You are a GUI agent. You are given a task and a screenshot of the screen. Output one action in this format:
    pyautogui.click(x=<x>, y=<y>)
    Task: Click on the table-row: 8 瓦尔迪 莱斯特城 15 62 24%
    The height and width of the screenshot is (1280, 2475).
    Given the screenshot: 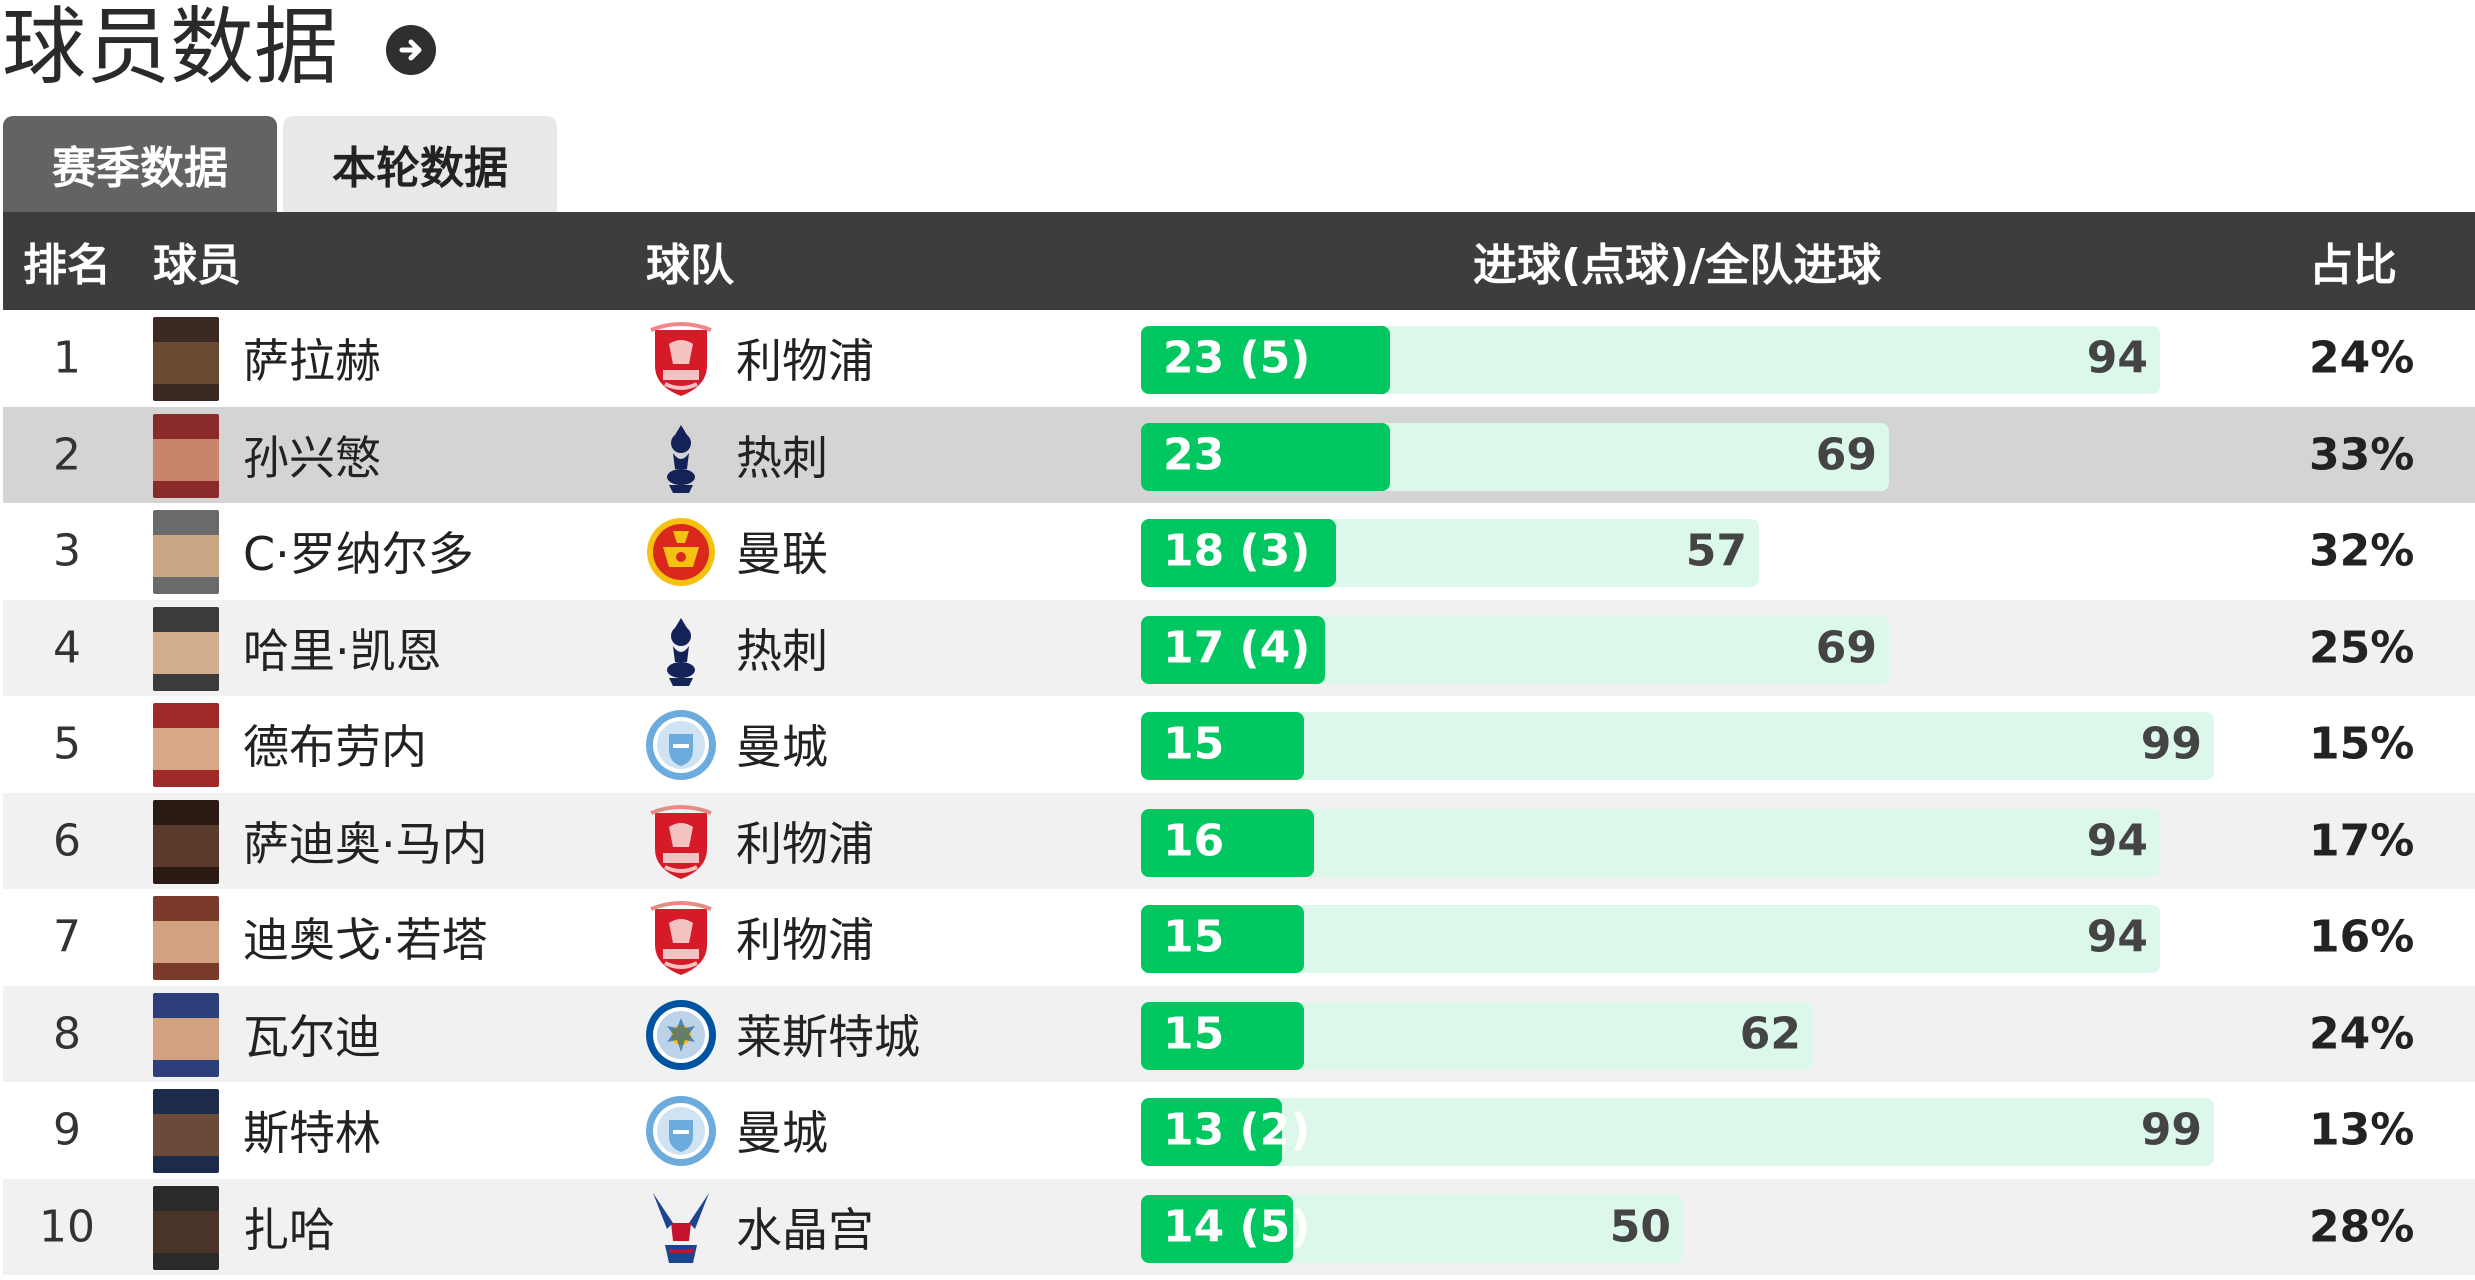 What is the action you would take?
    pyautogui.click(x=1239, y=1033)
    